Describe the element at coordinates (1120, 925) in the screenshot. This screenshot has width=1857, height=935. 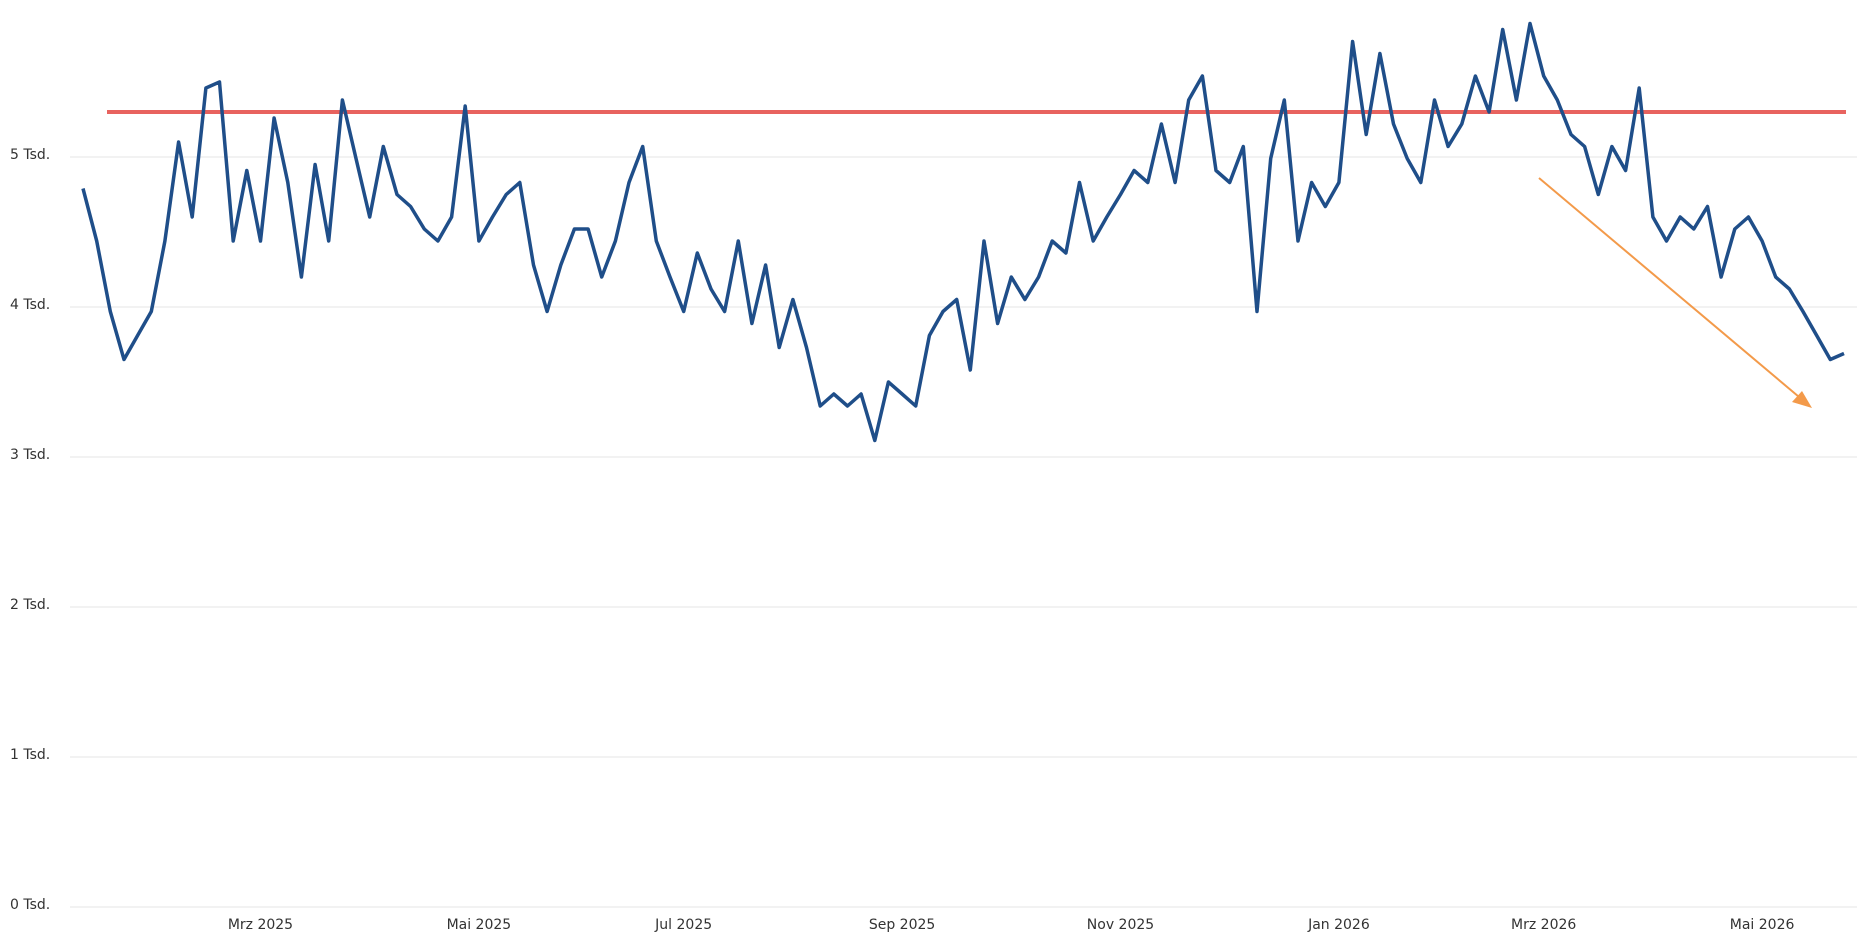
I see `x-tick-label: Nov 2025` at that location.